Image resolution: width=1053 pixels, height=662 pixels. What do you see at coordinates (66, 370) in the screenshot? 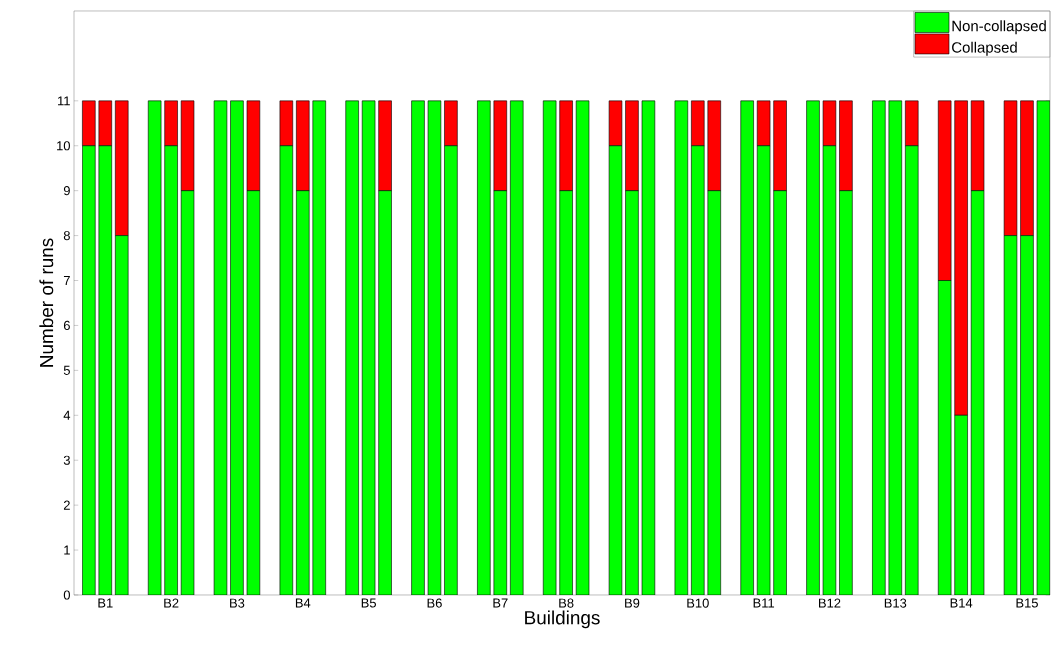
I see `y-tick-label: 5` at bounding box center [66, 370].